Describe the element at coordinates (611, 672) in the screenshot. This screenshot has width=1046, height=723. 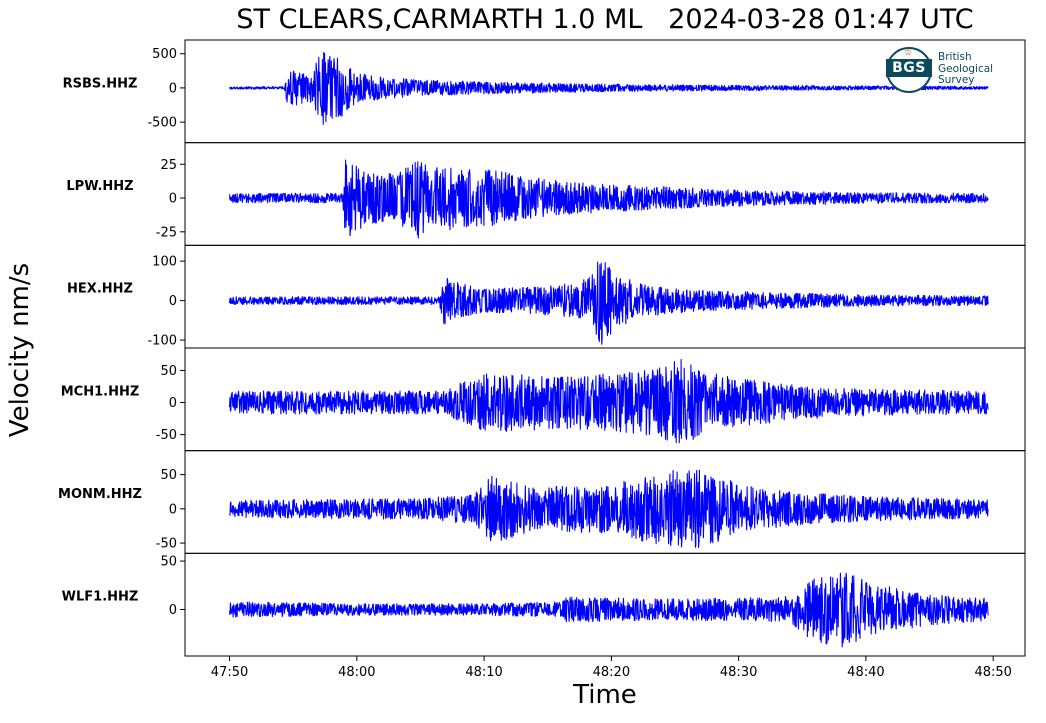
I see `x-tick-label: 48:20` at that location.